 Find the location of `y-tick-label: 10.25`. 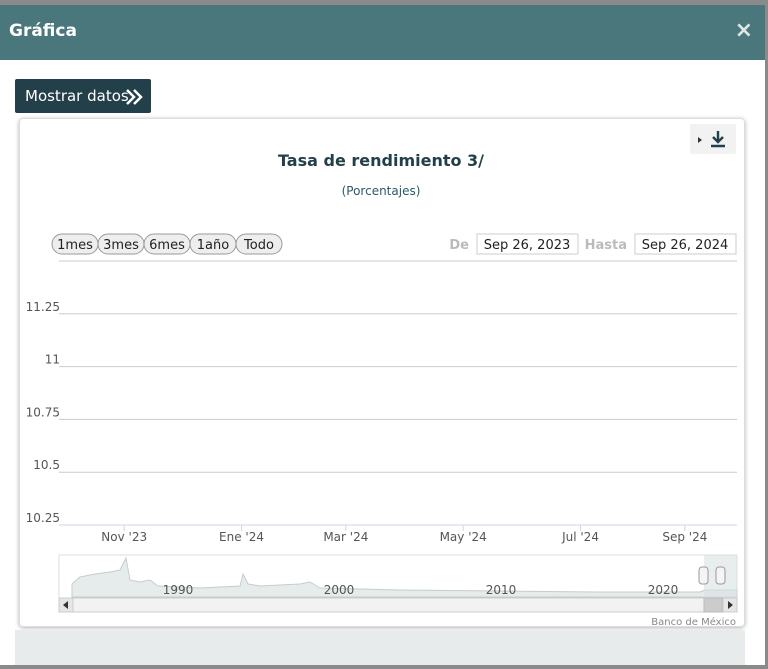

y-tick-label: 10.25 is located at coordinates (43, 518).